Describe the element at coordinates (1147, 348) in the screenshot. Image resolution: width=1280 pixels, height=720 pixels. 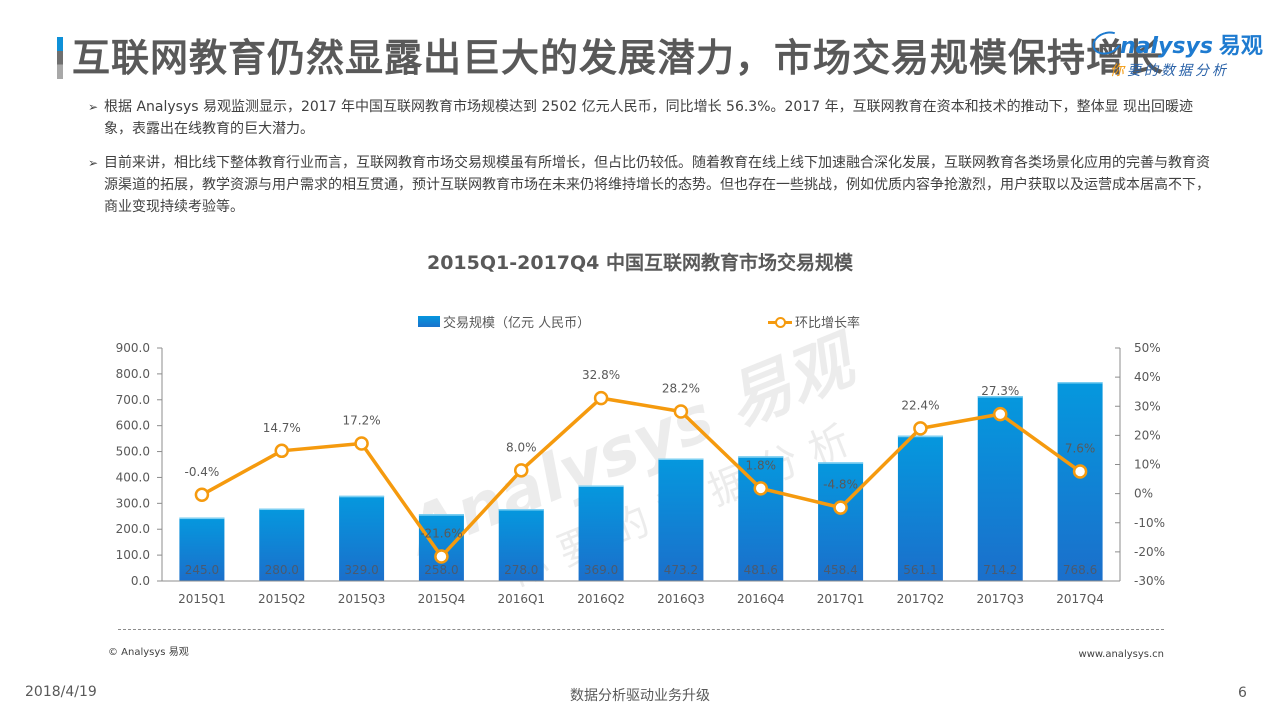
I see `right-axis-tick: 50%` at that location.